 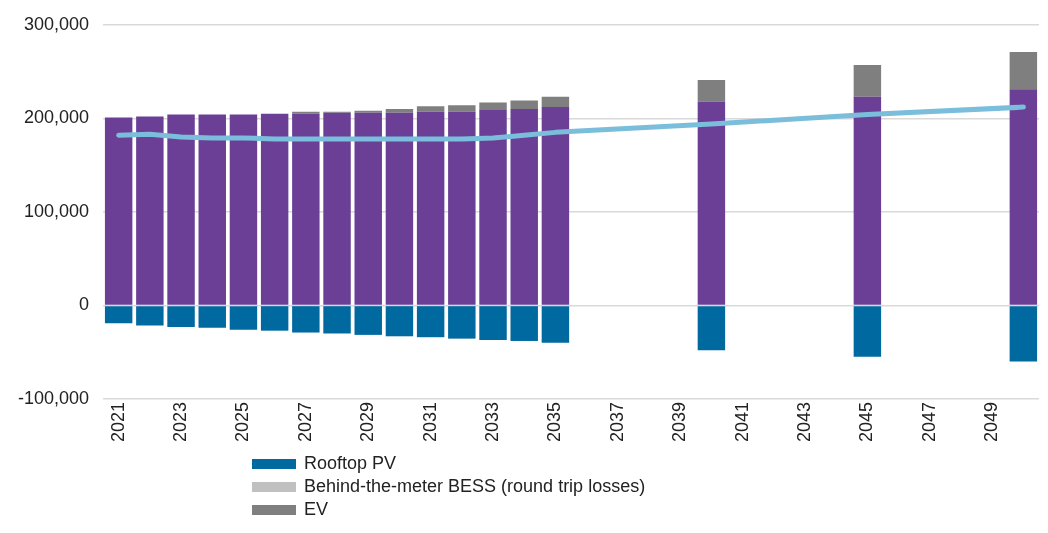 What do you see at coordinates (316, 509) in the screenshot?
I see `legend-label: EV` at bounding box center [316, 509].